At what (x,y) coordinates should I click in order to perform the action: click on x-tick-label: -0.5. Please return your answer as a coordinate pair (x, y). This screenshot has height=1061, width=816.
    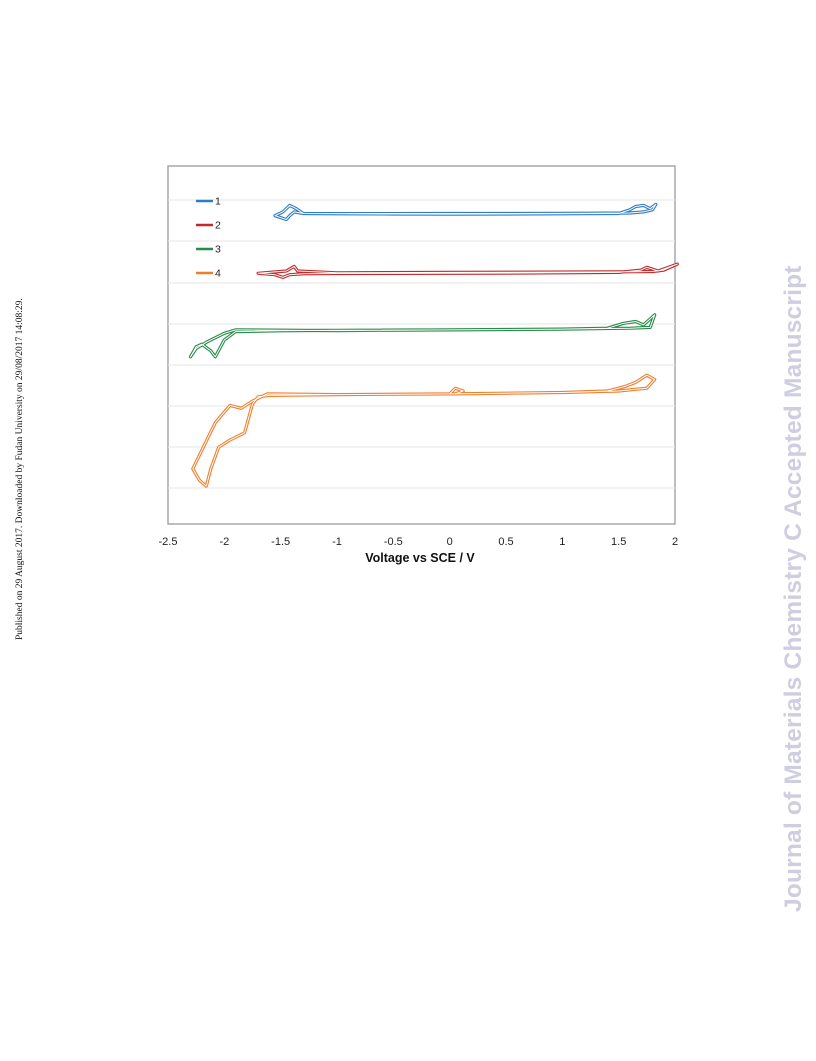
    Looking at the image, I should click on (393, 542).